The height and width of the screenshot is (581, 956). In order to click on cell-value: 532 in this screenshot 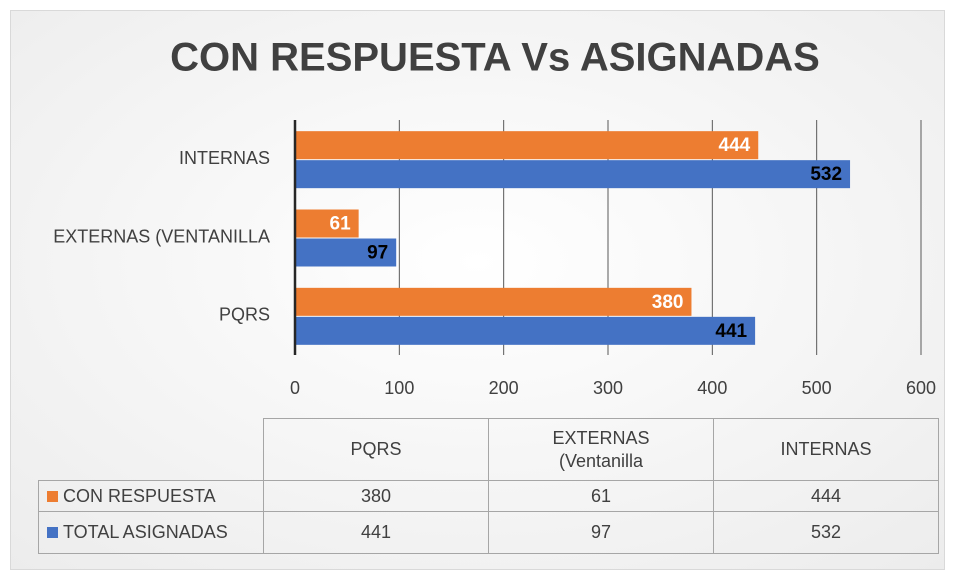, I will do `click(826, 532)`.